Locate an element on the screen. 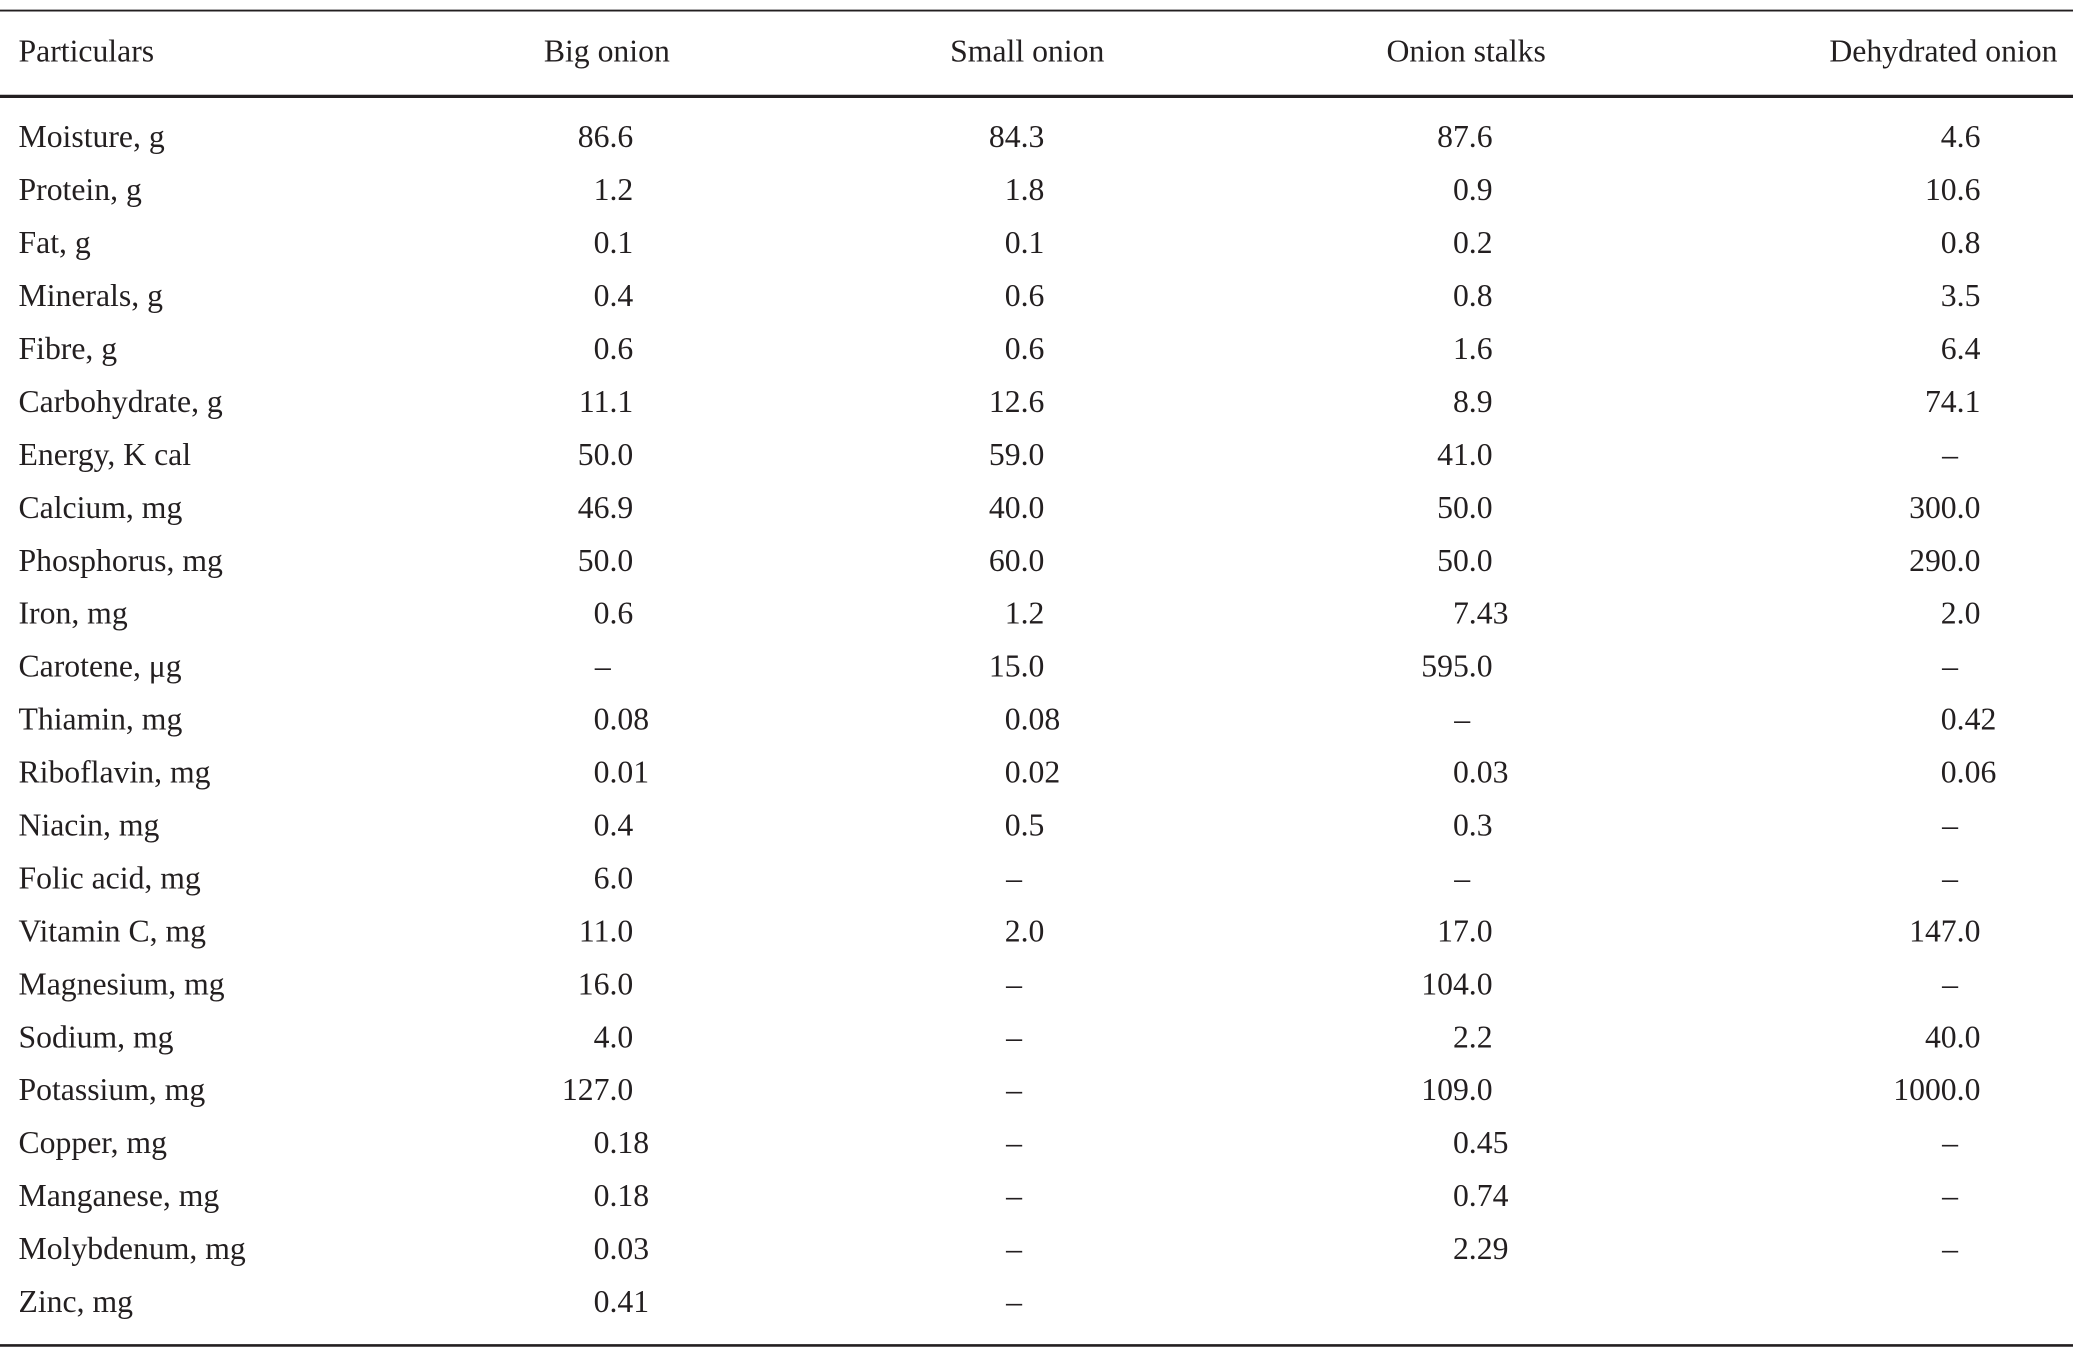 The width and height of the screenshot is (2073, 1352). value-cell: 0.2 is located at coordinates (1473, 242).